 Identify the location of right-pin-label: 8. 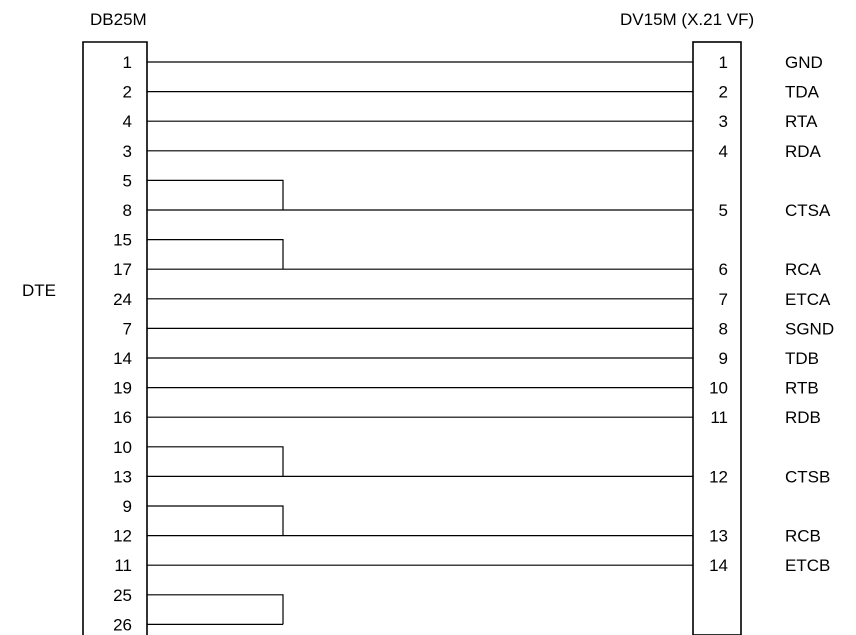
(723, 328).